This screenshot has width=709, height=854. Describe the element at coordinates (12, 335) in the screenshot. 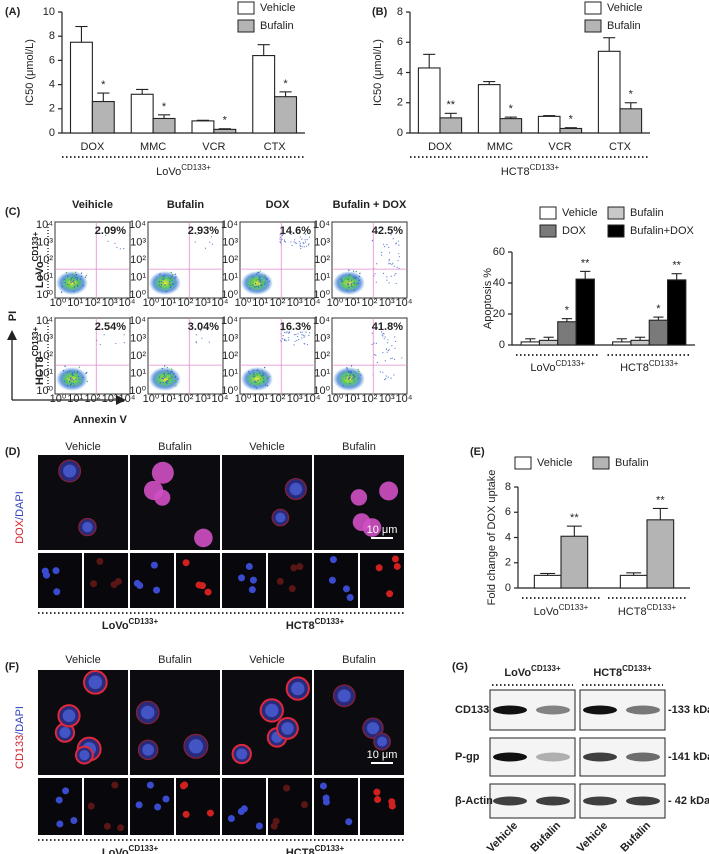

I see `arrow-head` at that location.